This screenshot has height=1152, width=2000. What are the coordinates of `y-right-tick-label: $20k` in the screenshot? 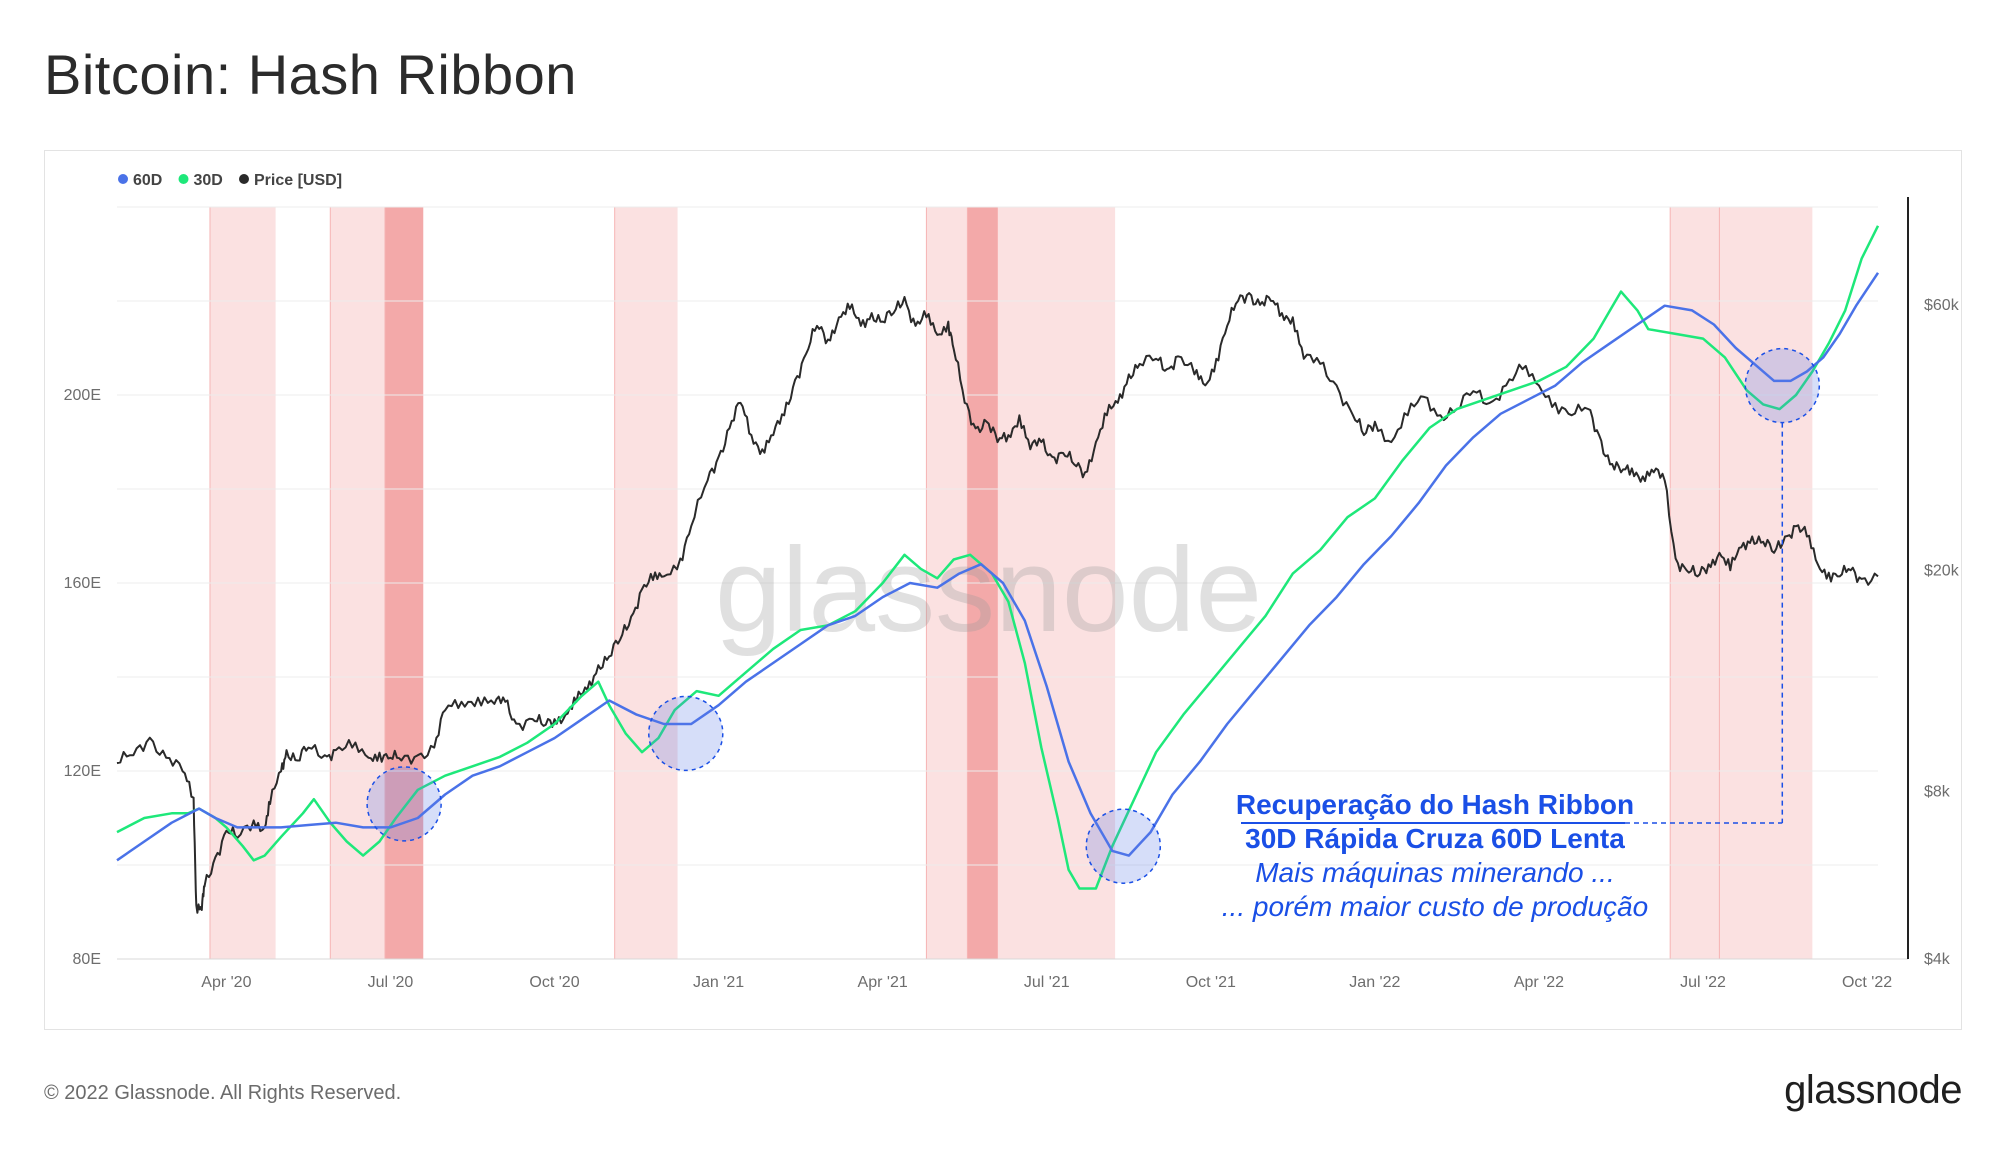 It's located at (1942, 570).